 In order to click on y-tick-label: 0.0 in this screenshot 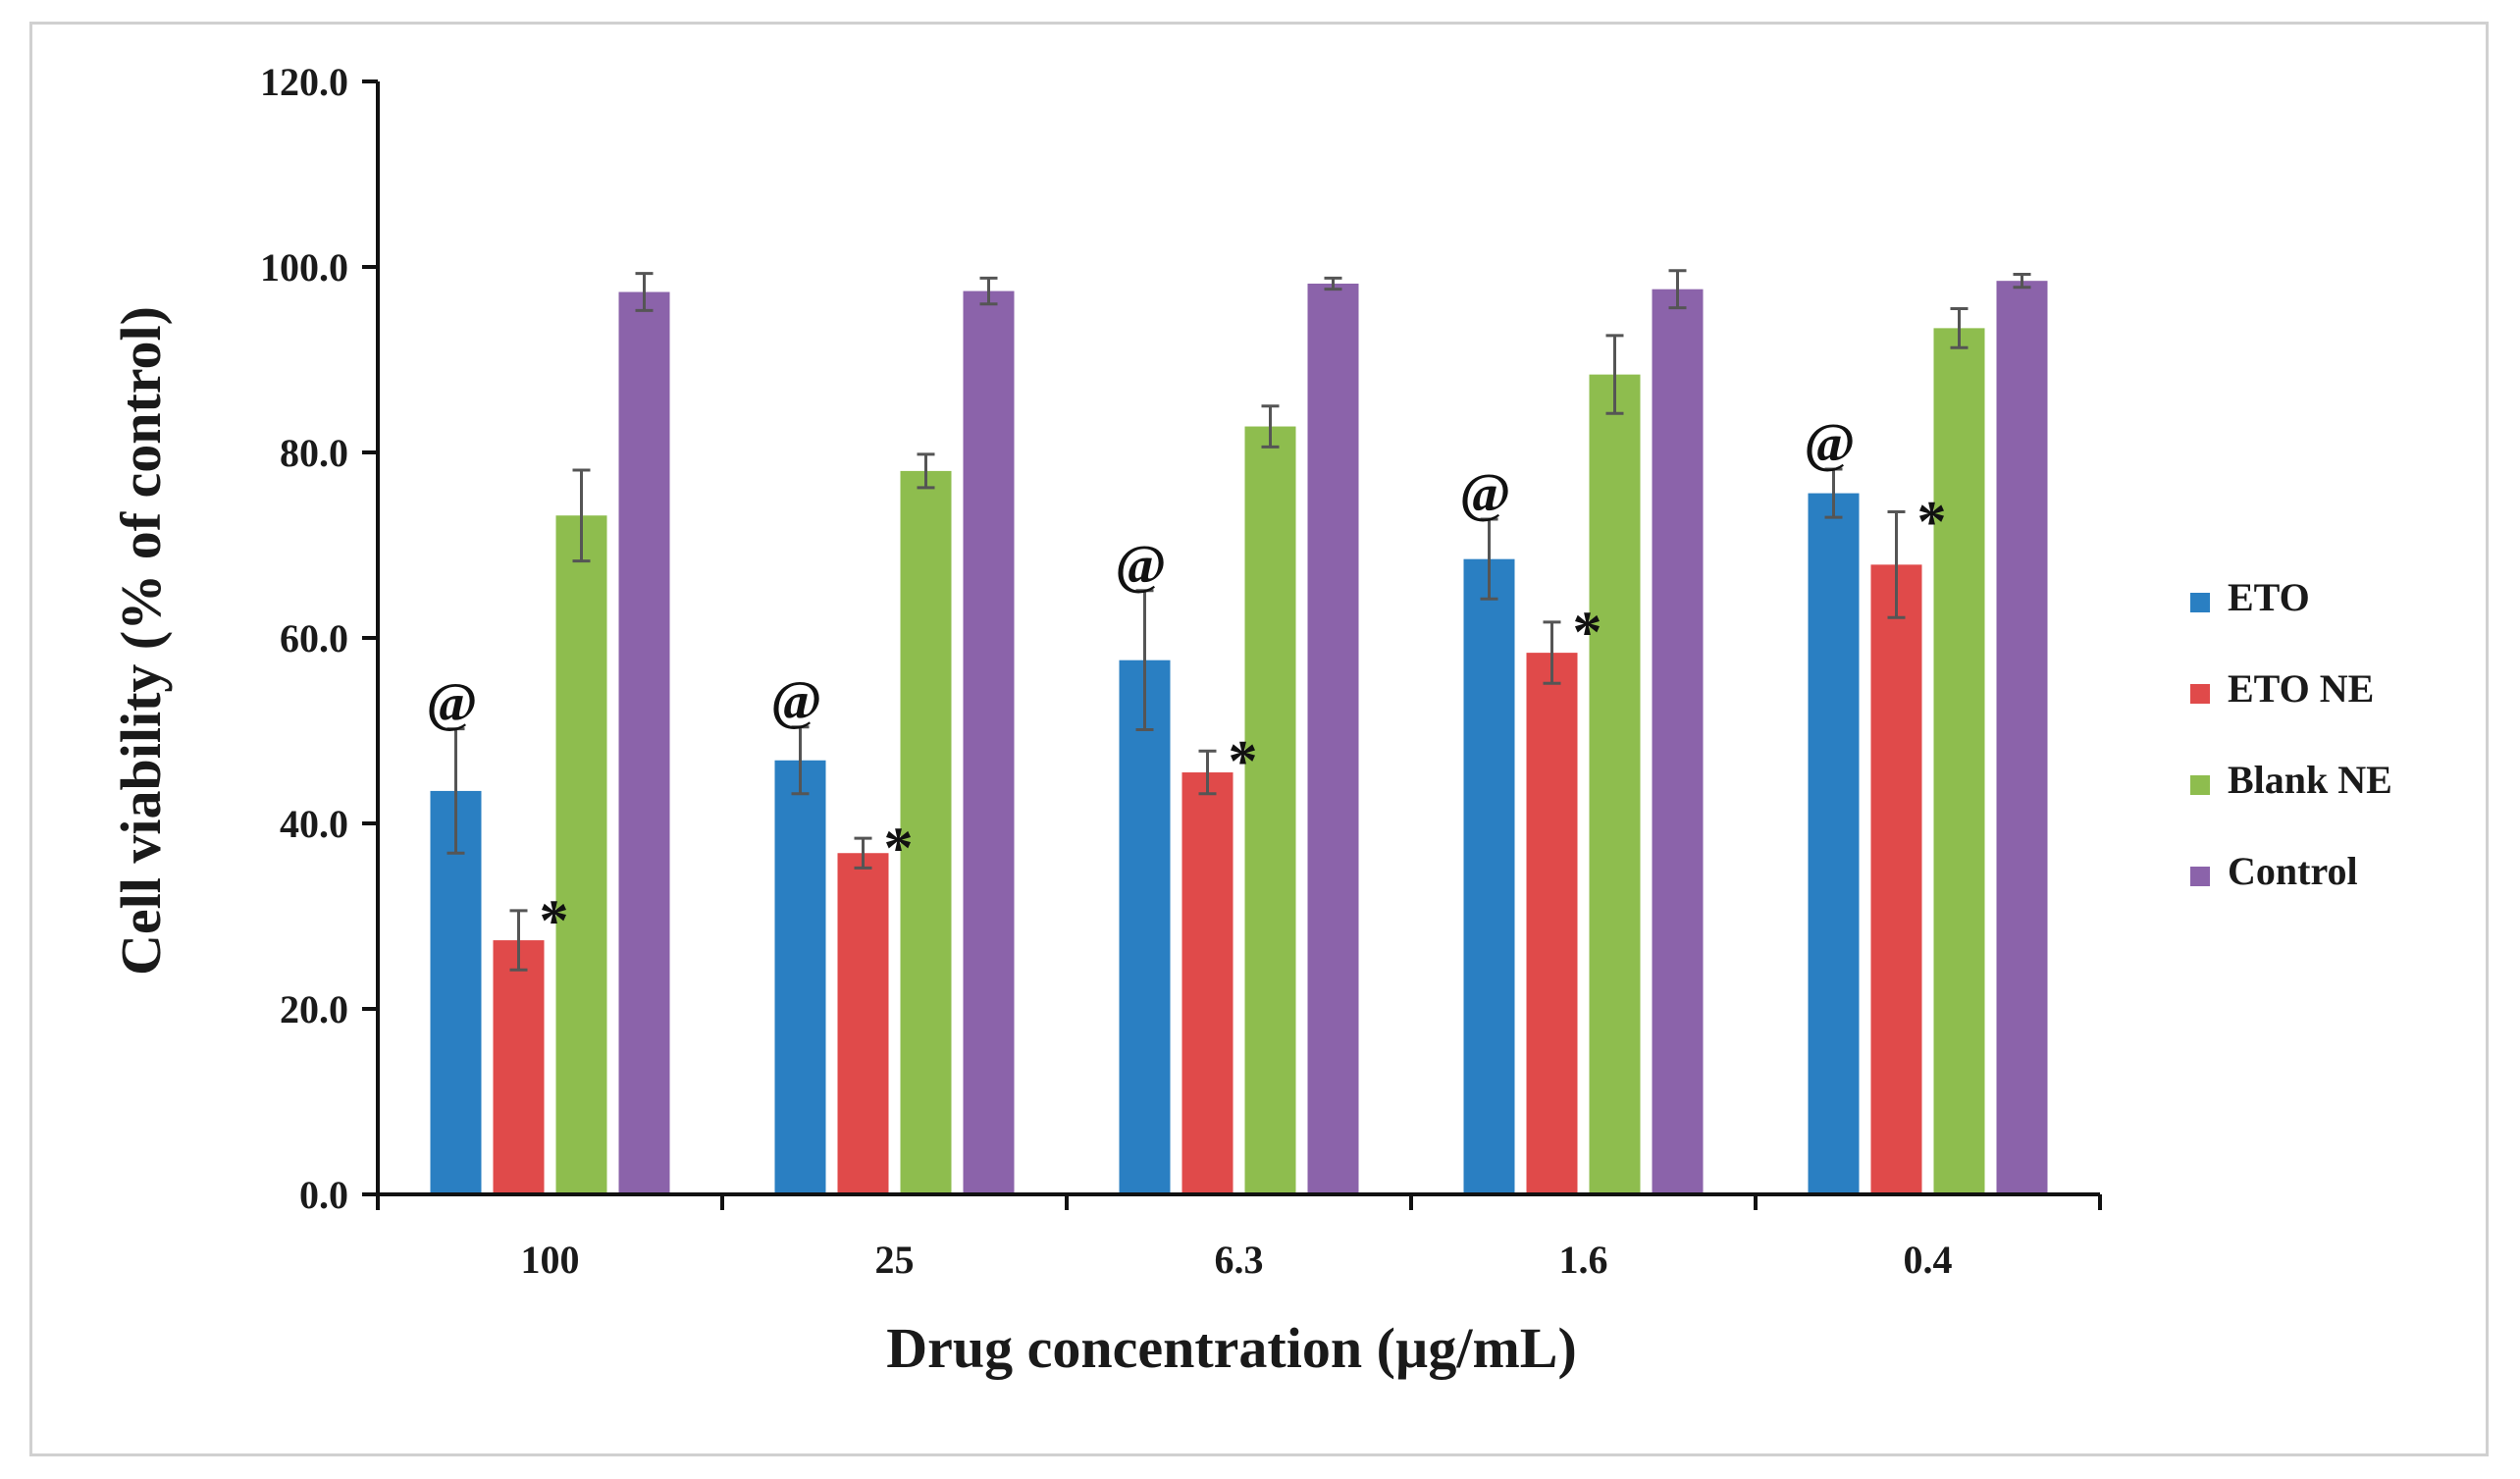, I will do `click(323, 1195)`.